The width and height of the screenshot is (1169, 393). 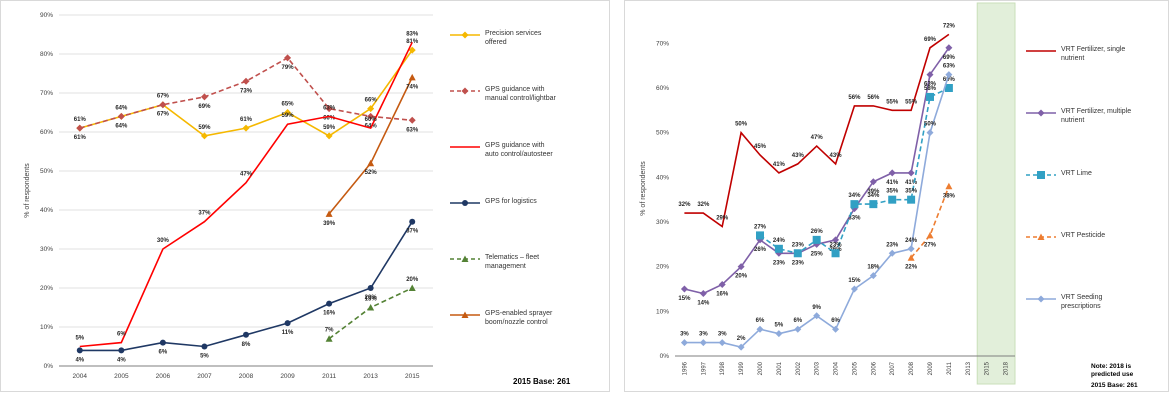 What do you see at coordinates (817, 232) in the screenshot?
I see `data-label: 26%` at bounding box center [817, 232].